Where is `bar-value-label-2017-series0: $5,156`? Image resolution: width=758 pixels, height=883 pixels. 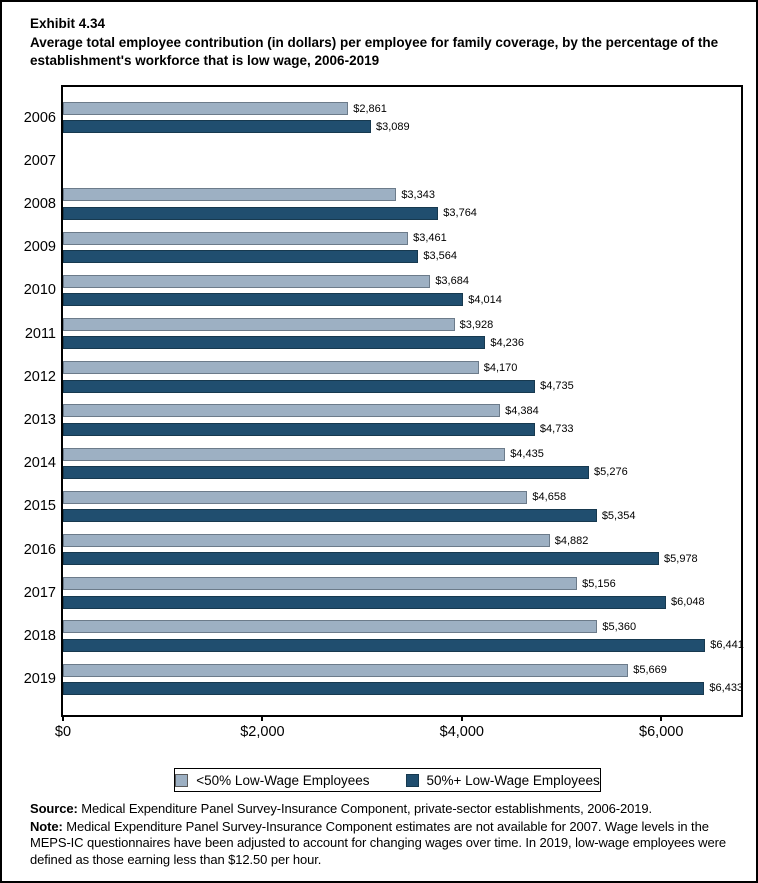
bar-value-label-2017-series0: $5,156 is located at coordinates (599, 583).